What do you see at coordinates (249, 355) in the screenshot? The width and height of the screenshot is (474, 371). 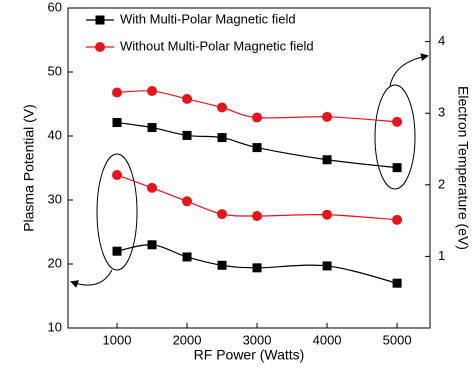 I see `x-axis-label: RF Power (Watts)` at bounding box center [249, 355].